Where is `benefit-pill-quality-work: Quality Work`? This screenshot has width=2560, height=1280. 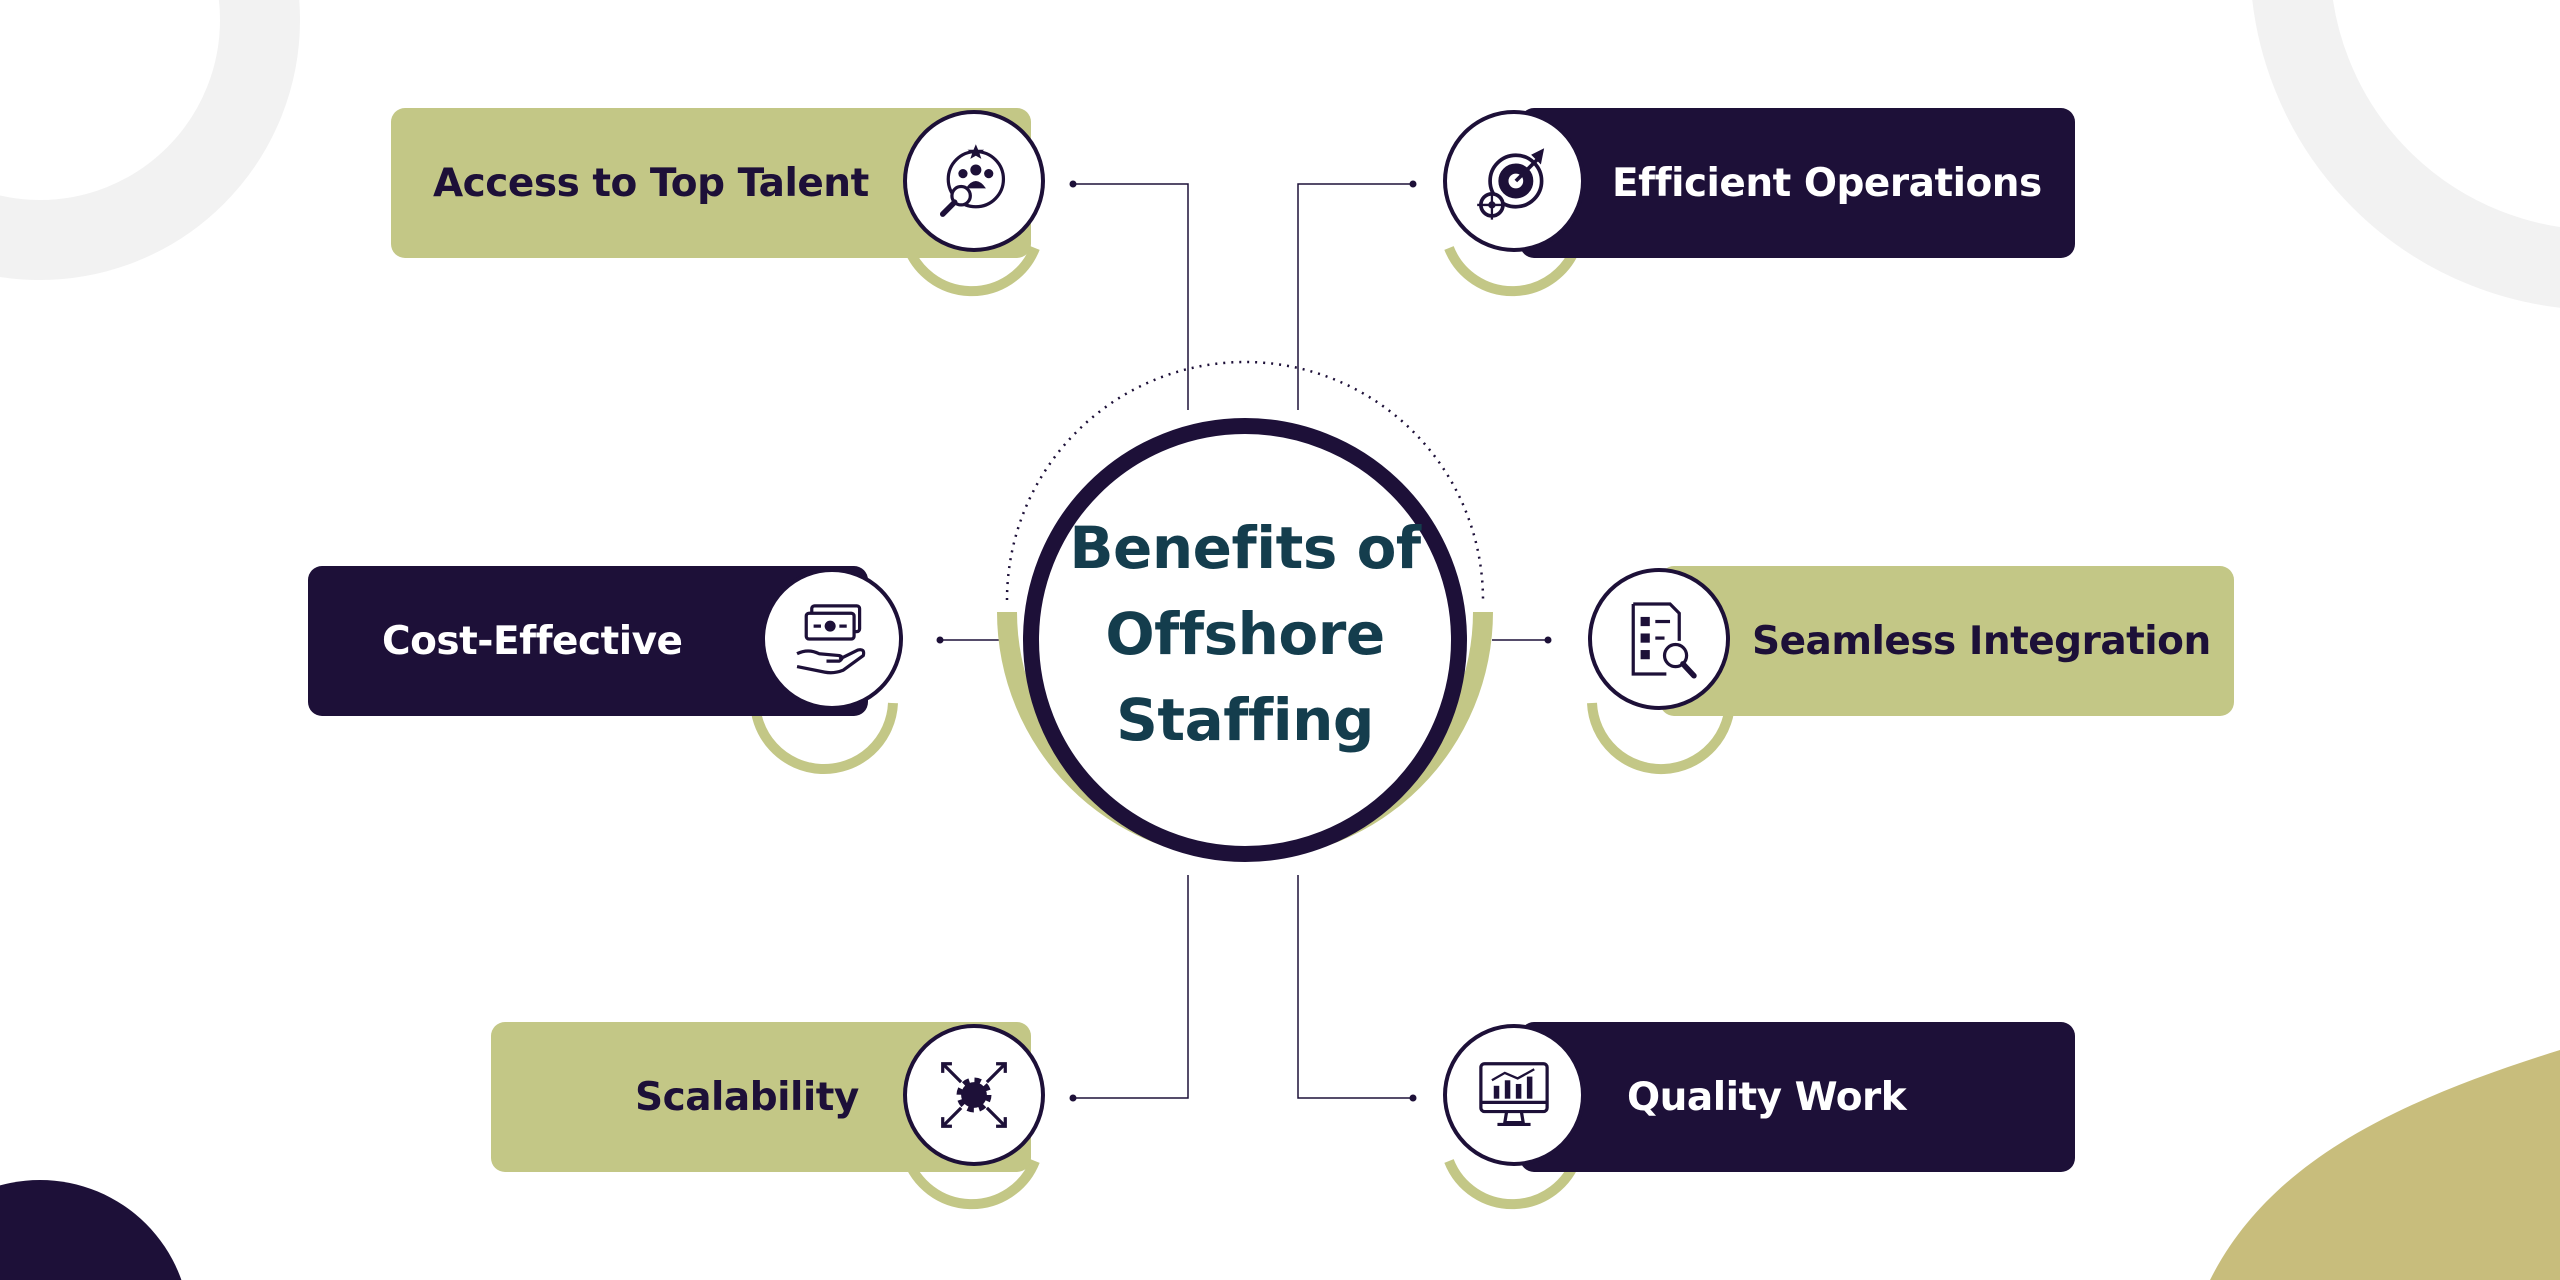
benefit-pill-quality-work: Quality Work is located at coordinates (1797, 1097).